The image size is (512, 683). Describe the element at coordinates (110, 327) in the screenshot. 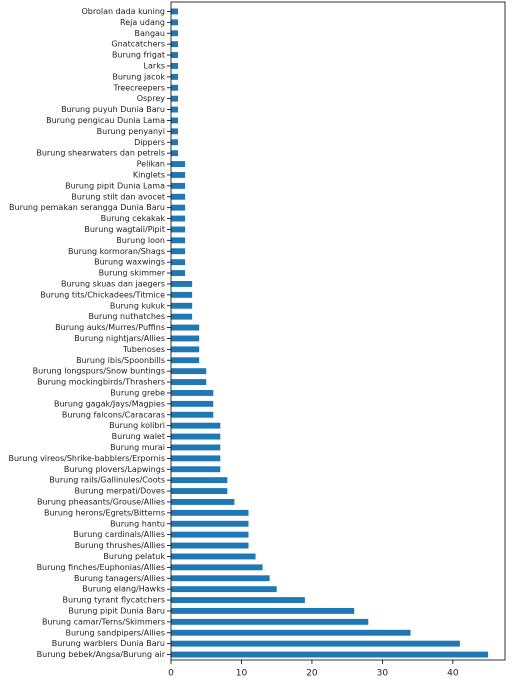

I see `y-tick-label: Burung auks/Murres/Puffins` at that location.